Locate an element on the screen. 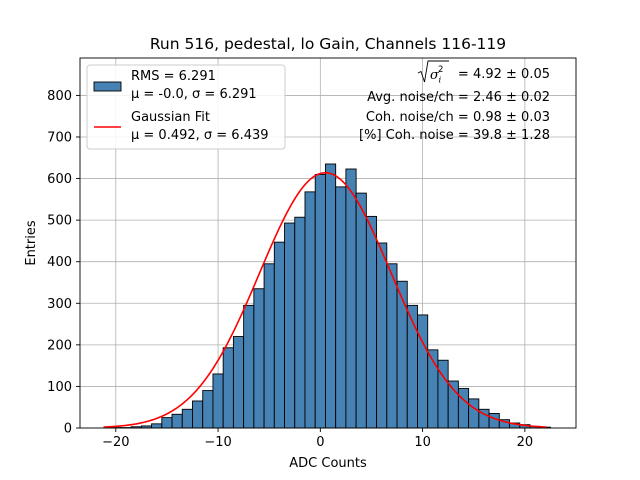 The image size is (640, 480). y-axis-ticks: 0 100 200 300 400 500 600 700 800 is located at coordinates (63, 263).